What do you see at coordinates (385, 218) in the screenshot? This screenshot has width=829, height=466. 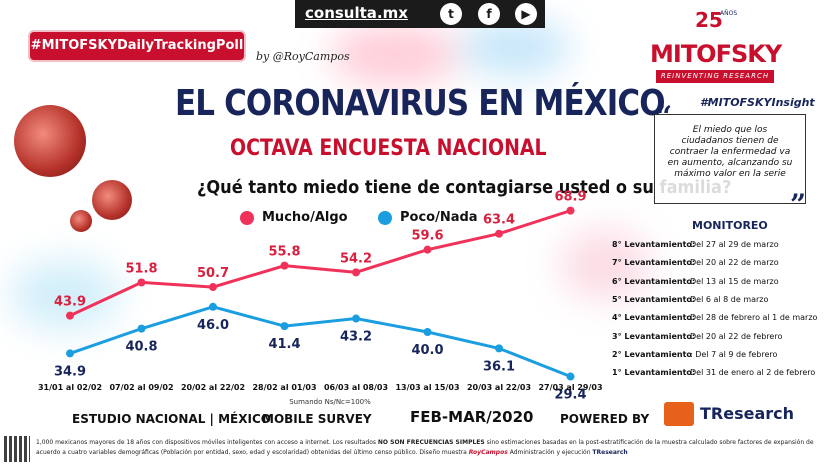 I see `legend-poco-swatch` at bounding box center [385, 218].